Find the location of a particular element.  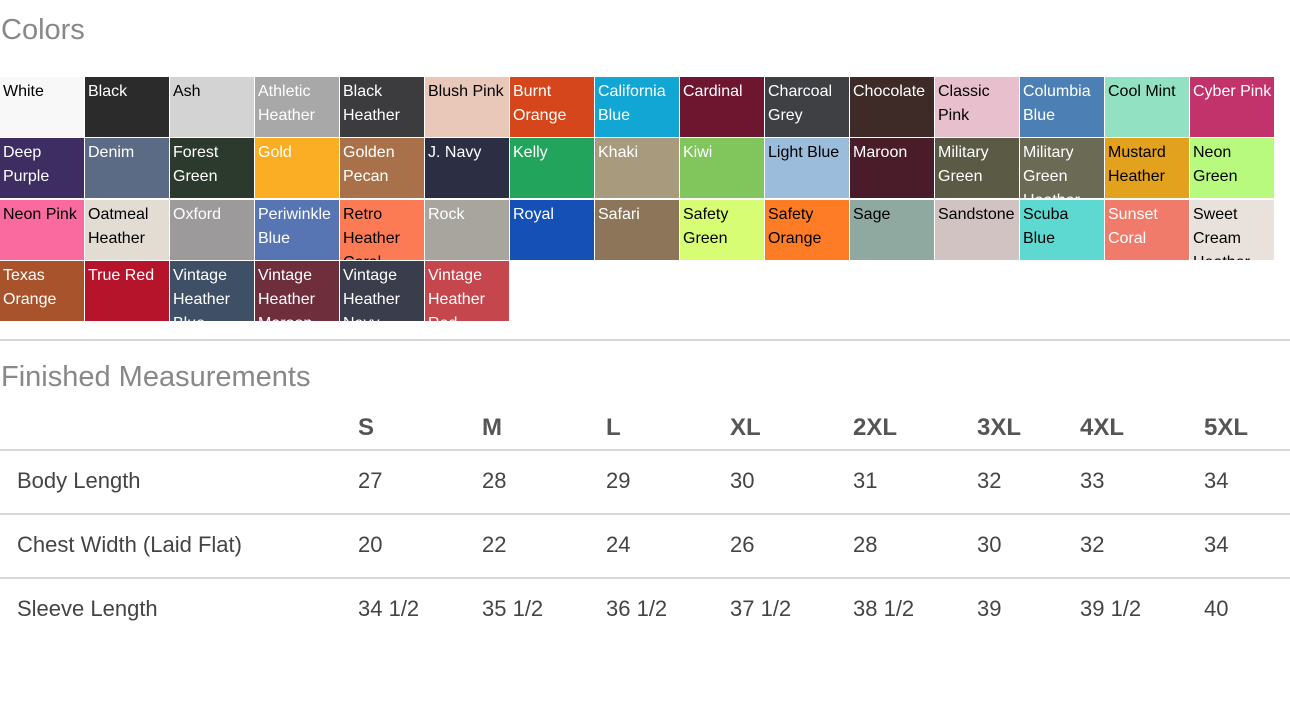

cell: 40 is located at coordinates (1216, 608).